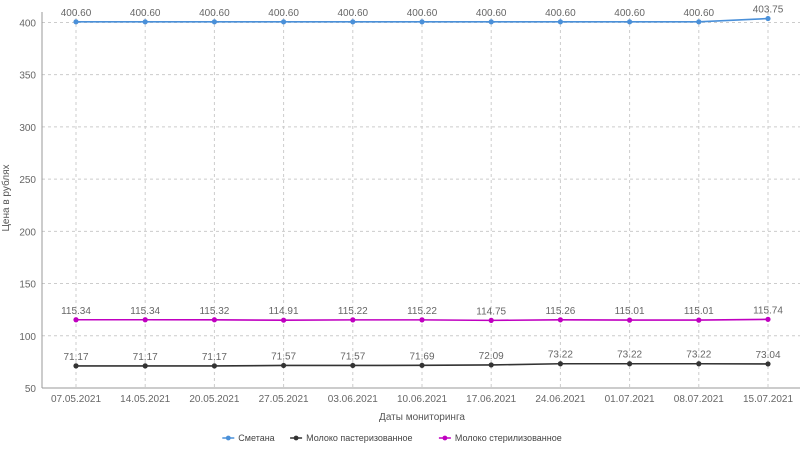 The height and width of the screenshot is (450, 800). I want to click on legend-item: Молоко пастеризованное, so click(351, 438).